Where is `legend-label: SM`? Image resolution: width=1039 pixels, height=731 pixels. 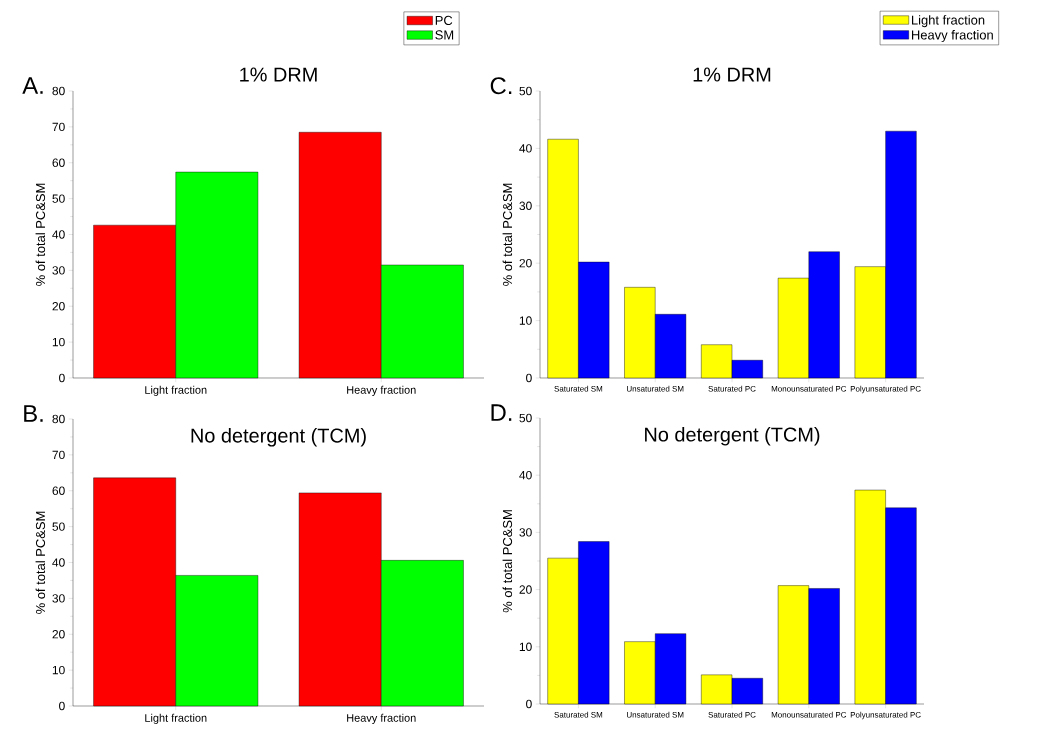
legend-label: SM is located at coordinates (444, 35).